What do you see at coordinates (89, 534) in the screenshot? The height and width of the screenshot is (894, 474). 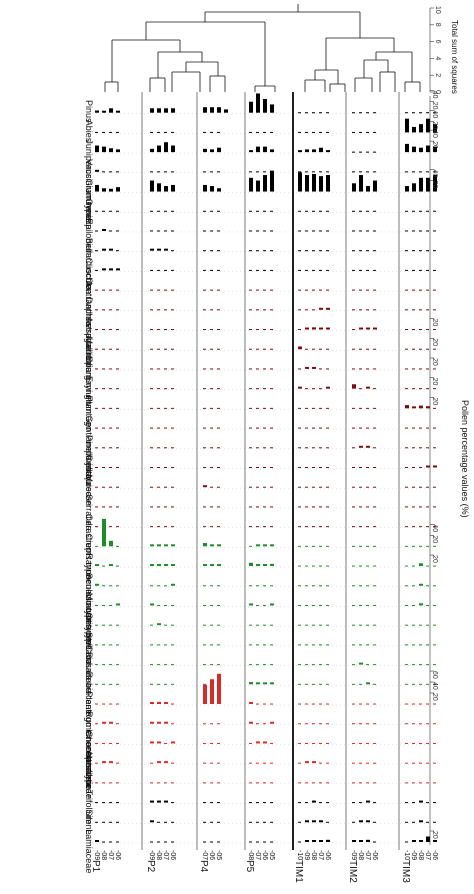 I see `taxon-name-label: Cerastium` at bounding box center [89, 534].